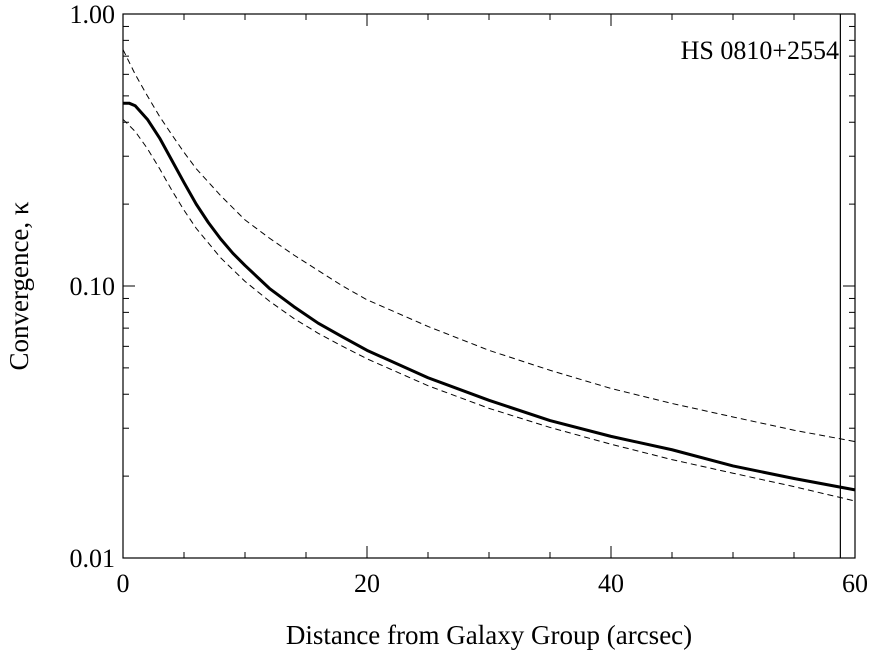 The image size is (872, 656). I want to click on x-axis-title: Distance from Galaxy Group (arcsec), so click(489, 635).